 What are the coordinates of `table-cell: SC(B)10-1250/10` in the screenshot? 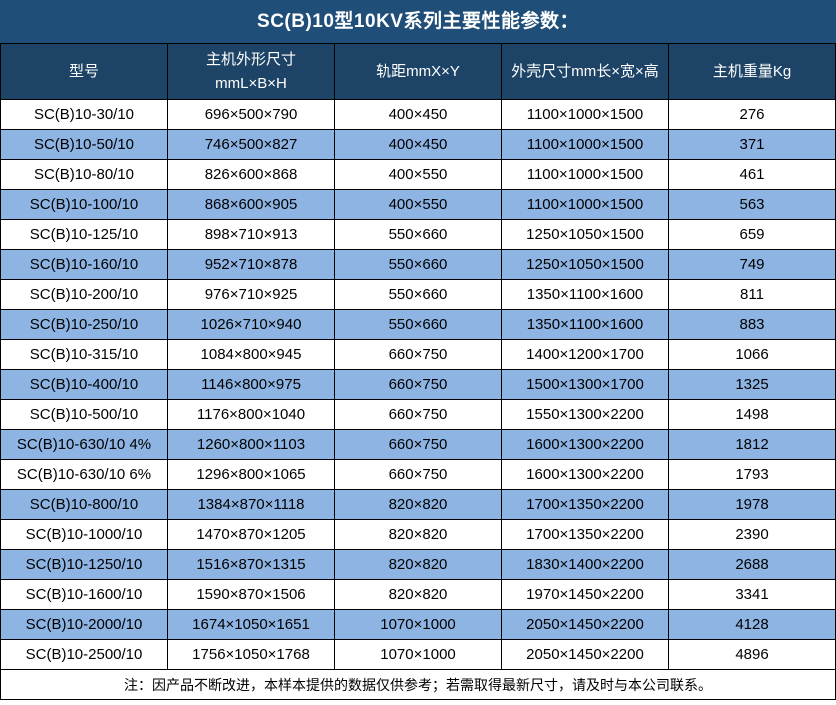 It's located at (84, 564).